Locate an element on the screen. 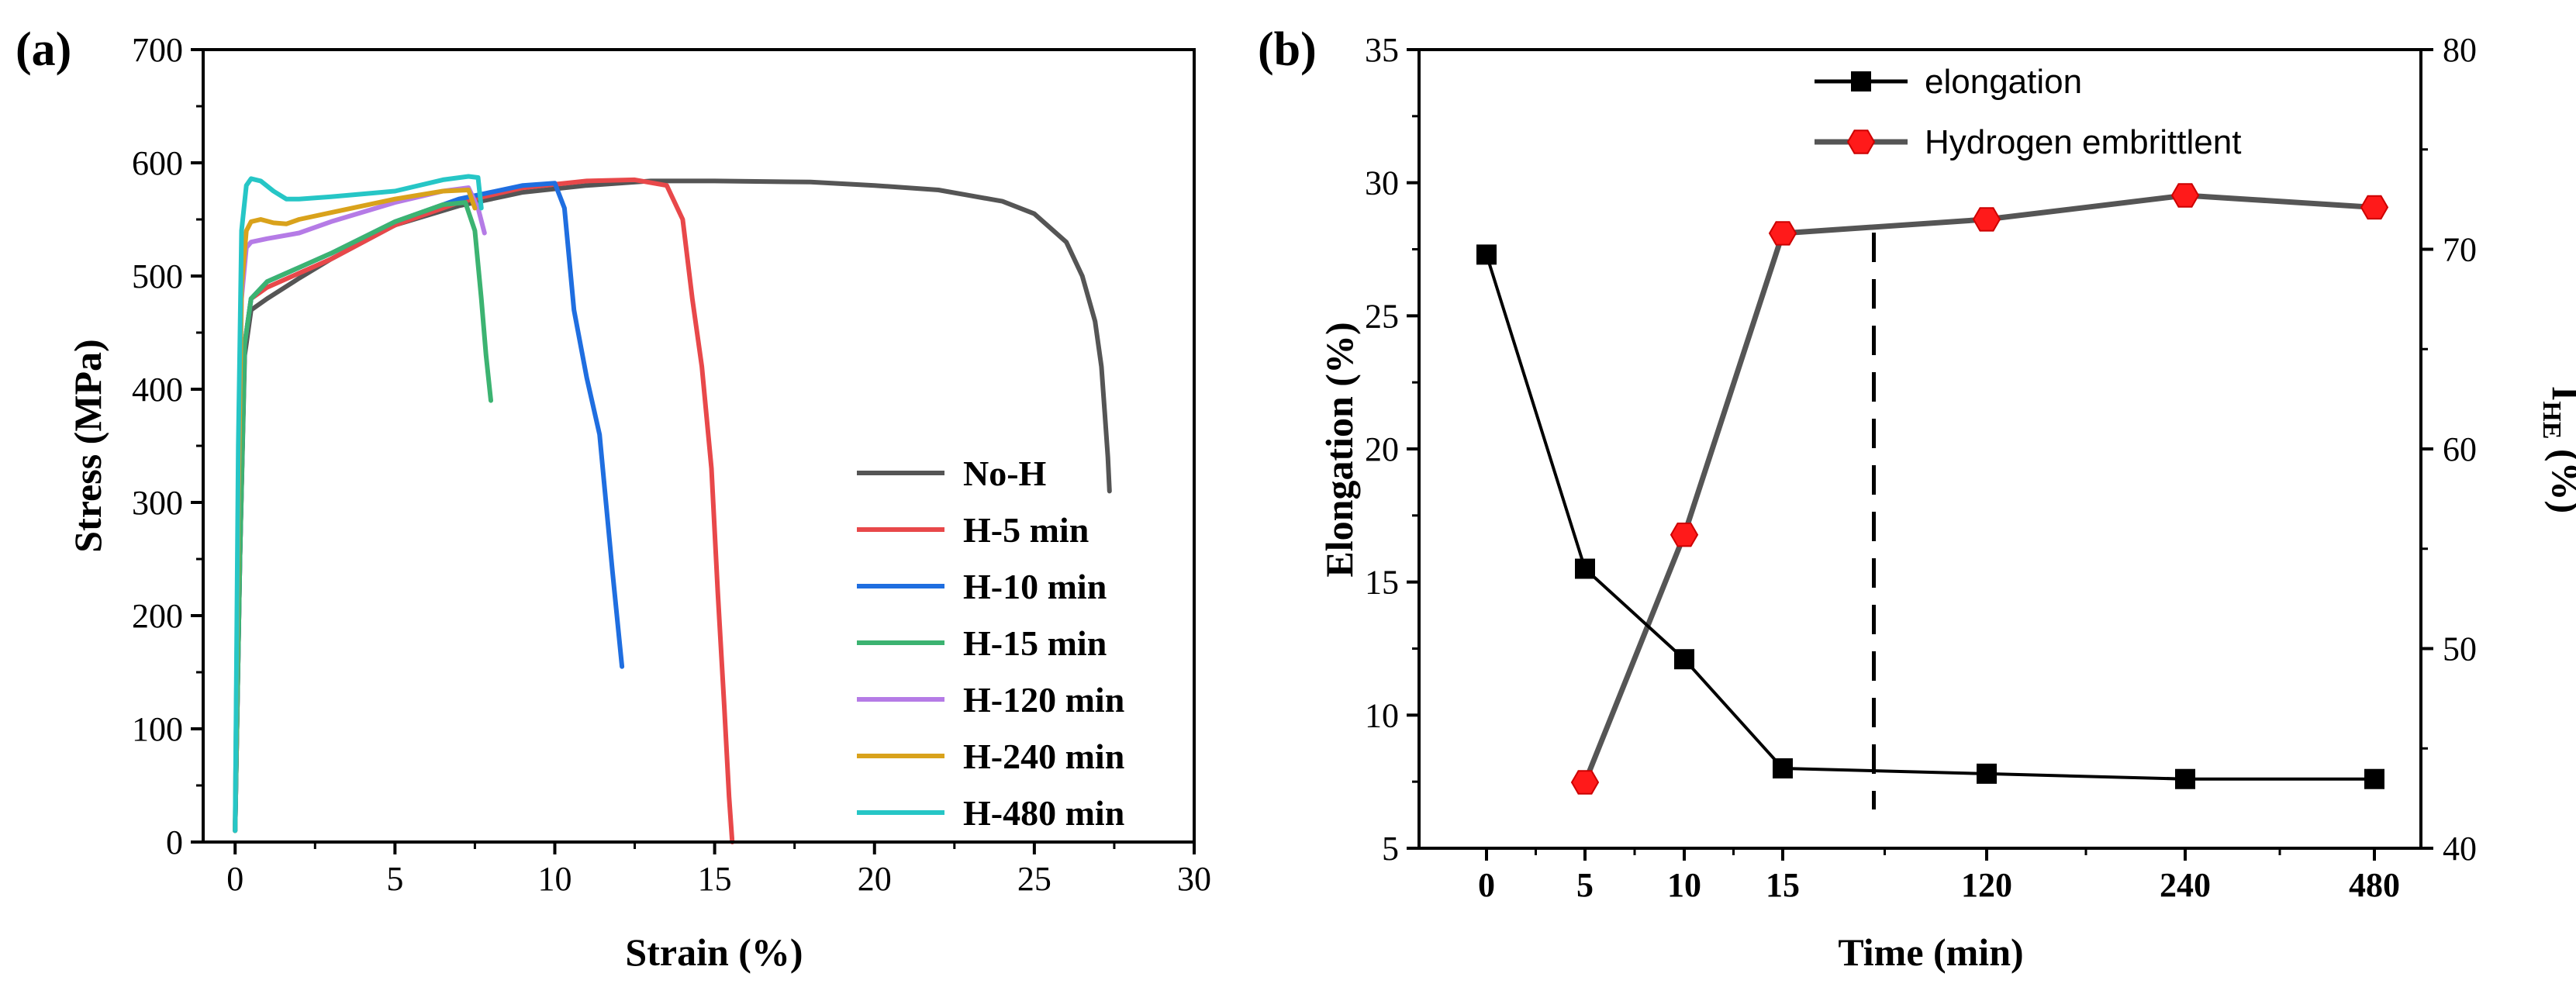 The height and width of the screenshot is (994, 2576). y-axis-label: Stress (MPa) is located at coordinates (88, 445).